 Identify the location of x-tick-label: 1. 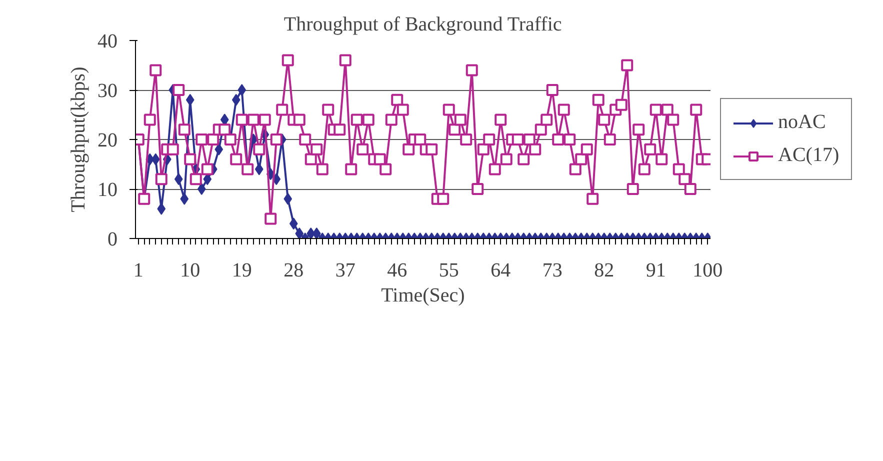
(138, 271).